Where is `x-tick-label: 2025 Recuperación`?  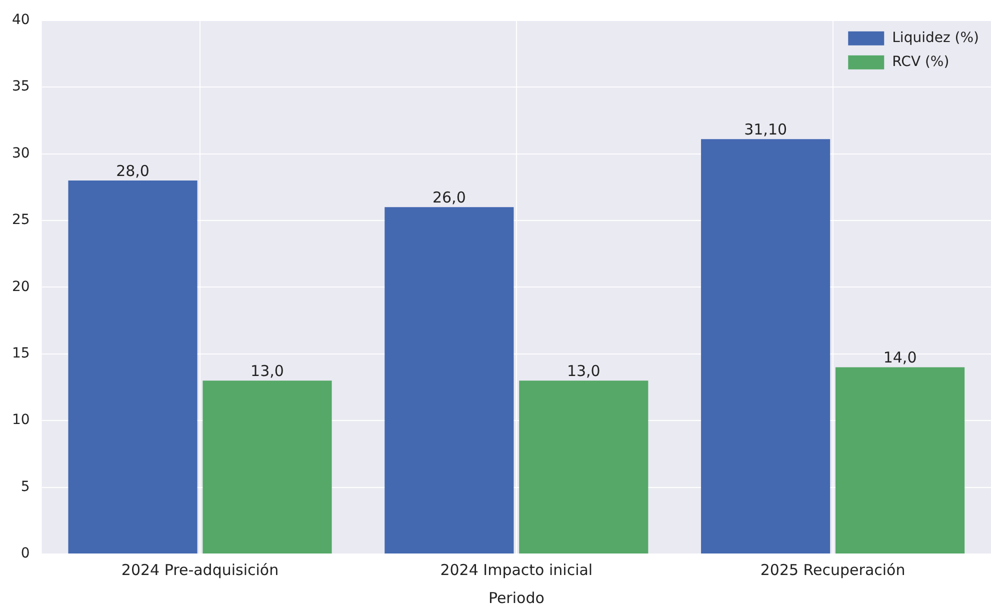 x-tick-label: 2025 Recuperación is located at coordinates (833, 569).